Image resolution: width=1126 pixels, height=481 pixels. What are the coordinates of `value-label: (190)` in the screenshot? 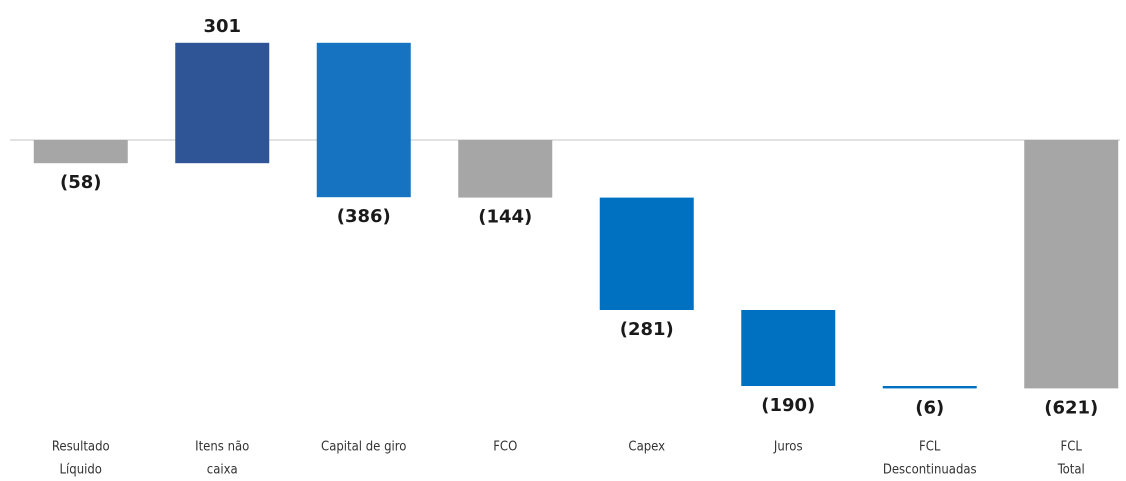 It's located at (788, 405).